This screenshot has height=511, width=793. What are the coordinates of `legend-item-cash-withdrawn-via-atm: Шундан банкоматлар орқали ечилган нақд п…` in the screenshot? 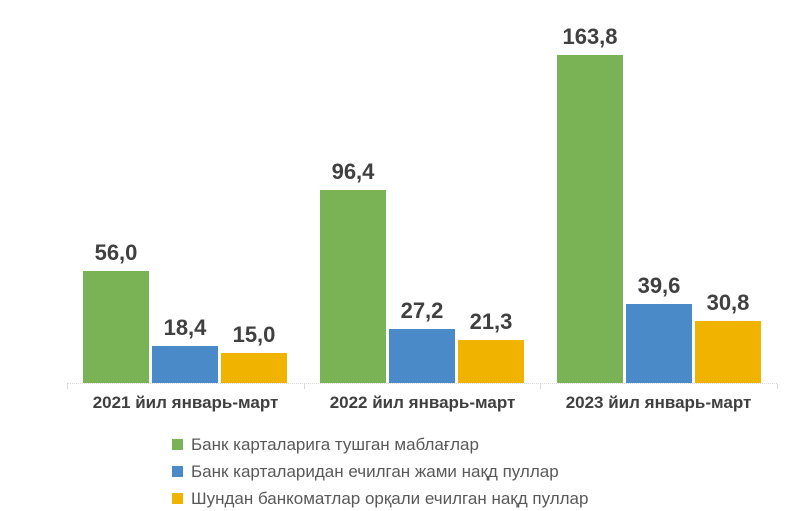 It's located at (380, 498).